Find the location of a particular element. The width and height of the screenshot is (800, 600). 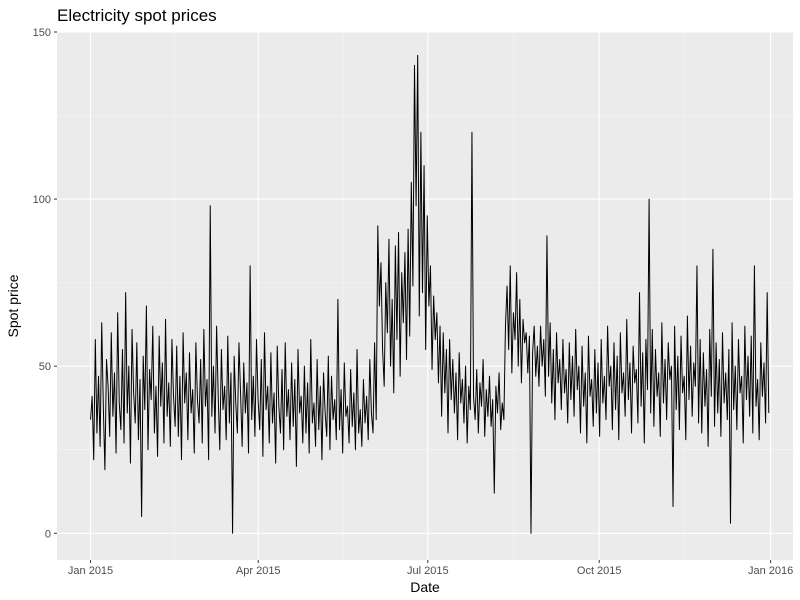

x-tick-label: Jan 2016 is located at coordinates (770, 571).